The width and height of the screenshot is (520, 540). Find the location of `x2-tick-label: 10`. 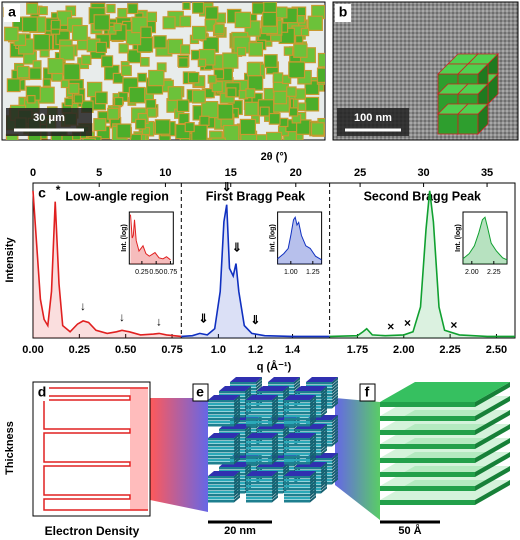

x2-tick-label: 10 is located at coordinates (165, 173).